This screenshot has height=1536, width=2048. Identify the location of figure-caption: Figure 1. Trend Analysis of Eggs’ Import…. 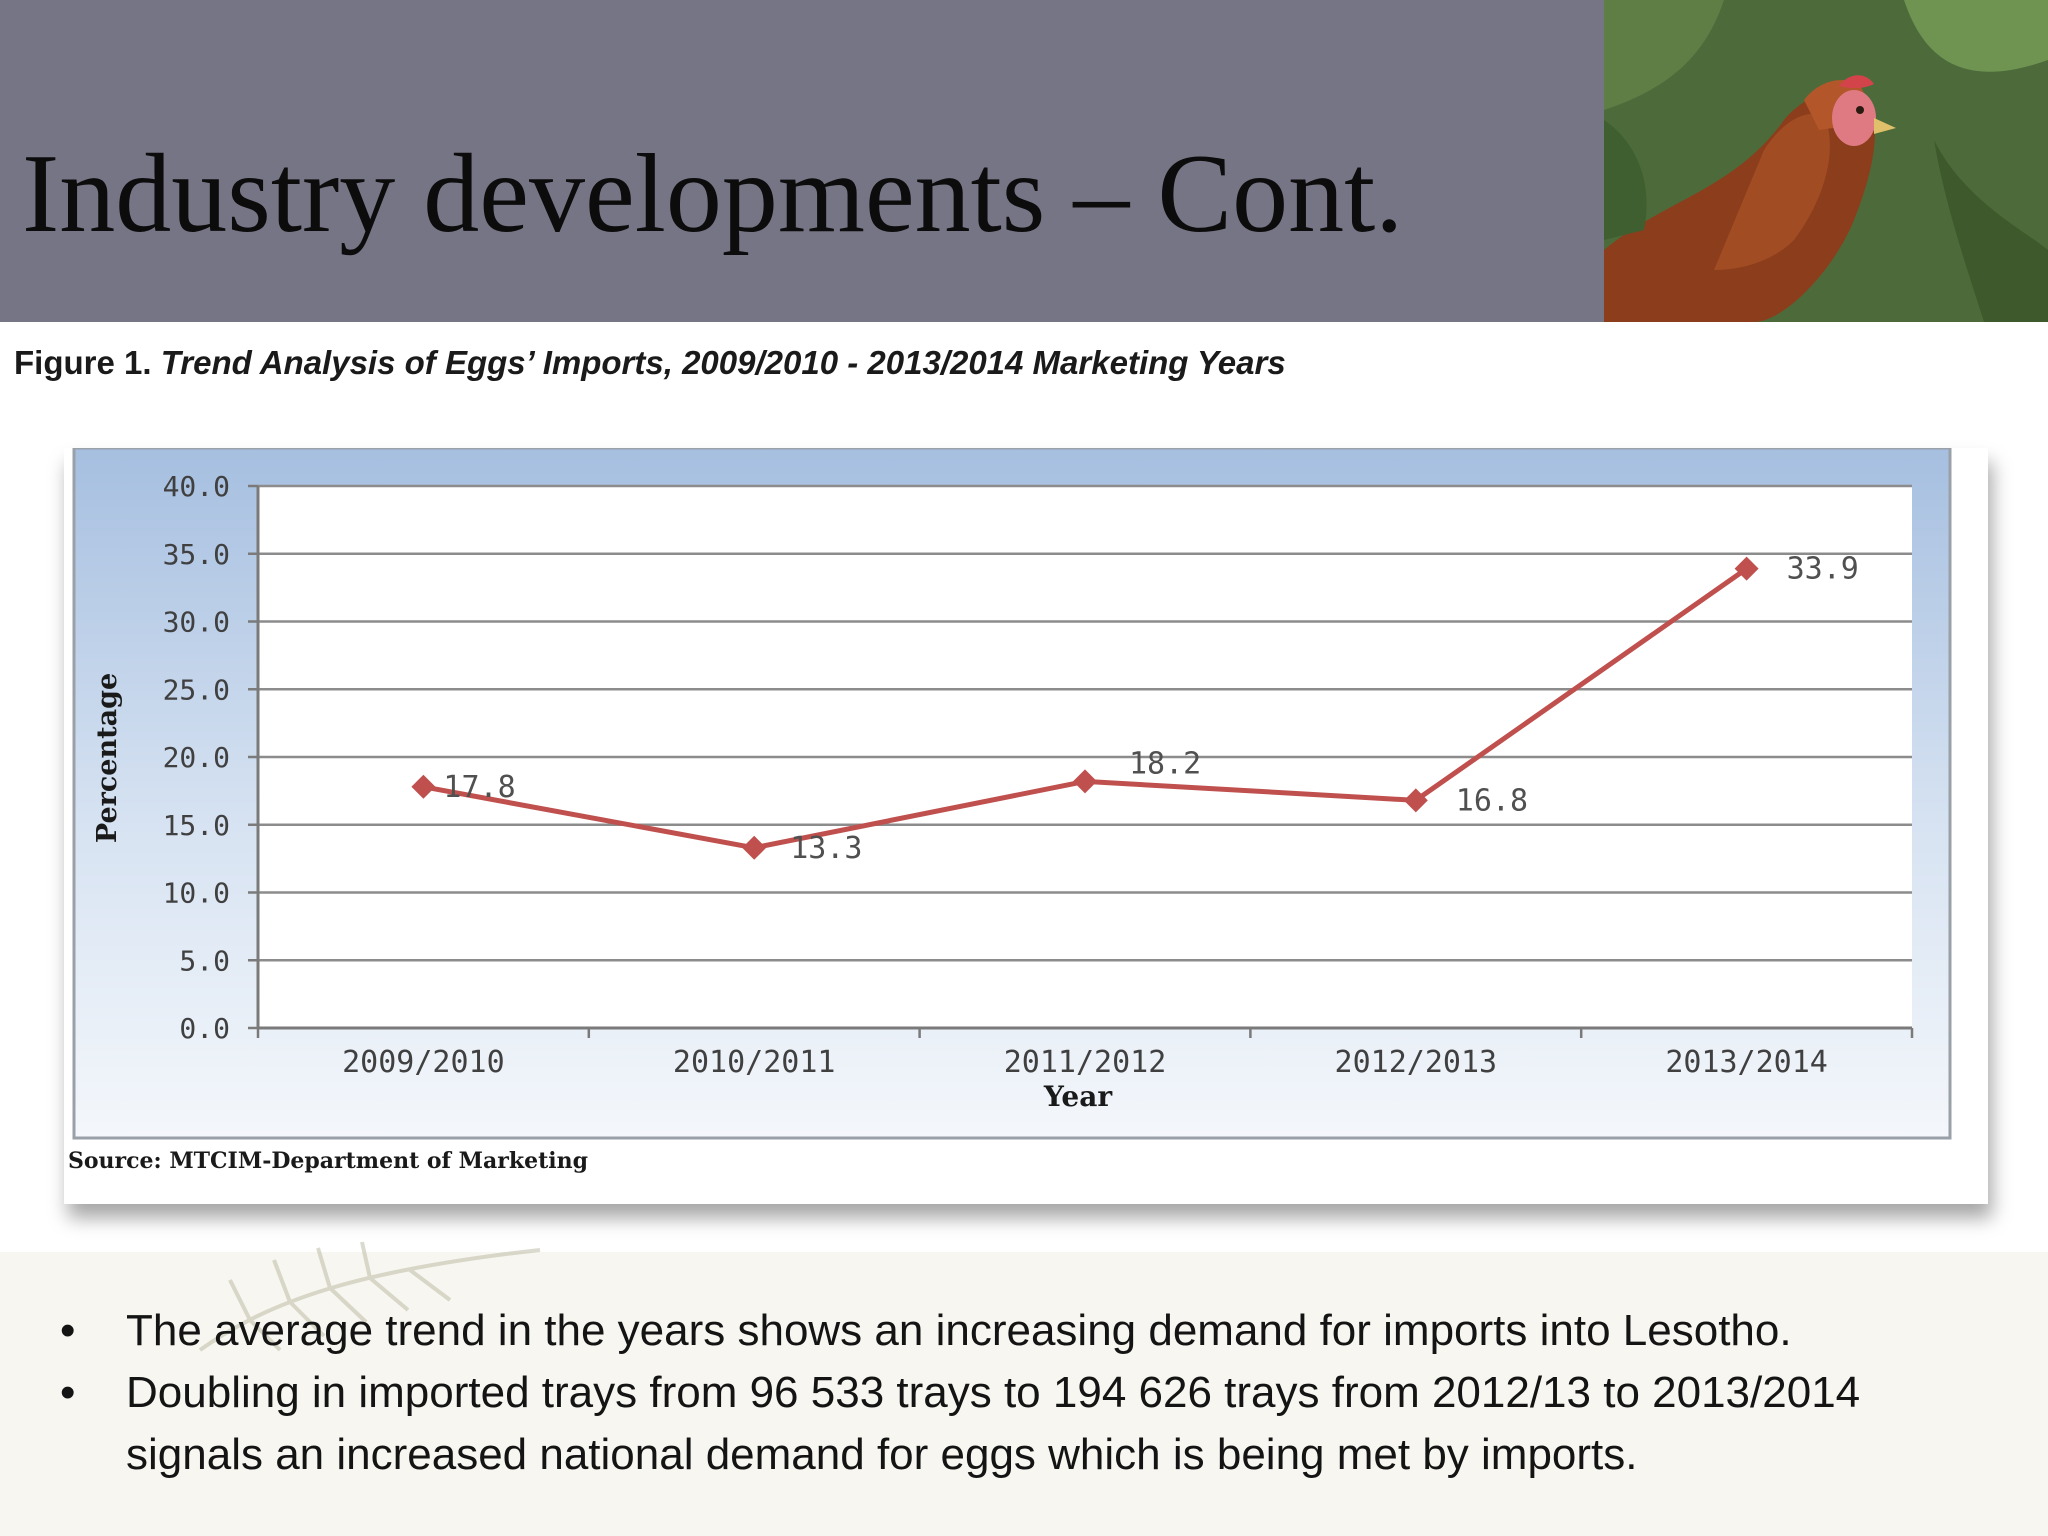
(650, 363).